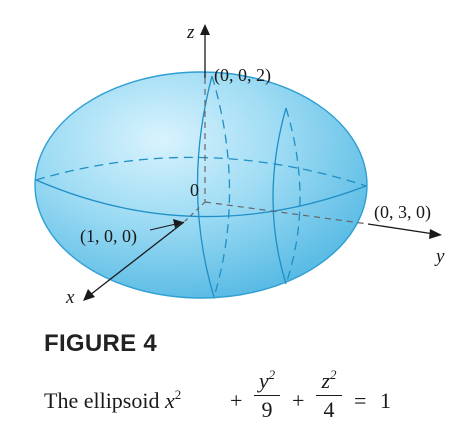 The width and height of the screenshot is (471, 448). I want to click on right-point-label: (0, 3, 0), so click(402, 212).